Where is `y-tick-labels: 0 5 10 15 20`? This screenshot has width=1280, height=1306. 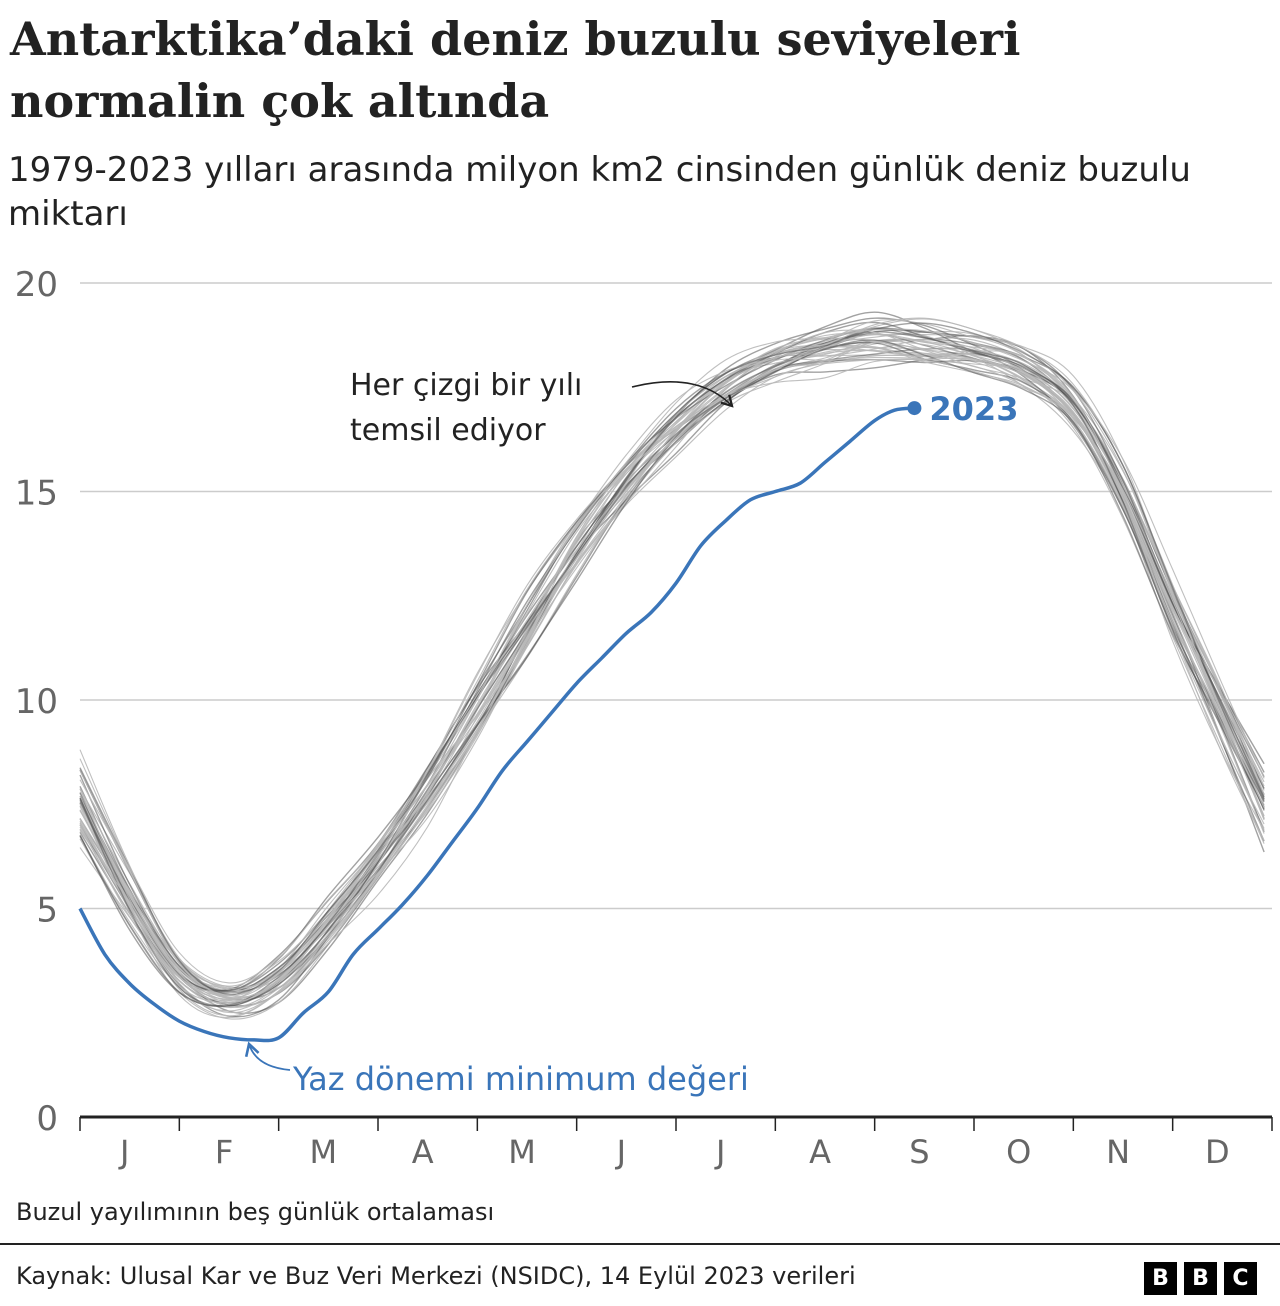
y-tick-labels: 0 5 10 15 20 is located at coordinates (36, 702).